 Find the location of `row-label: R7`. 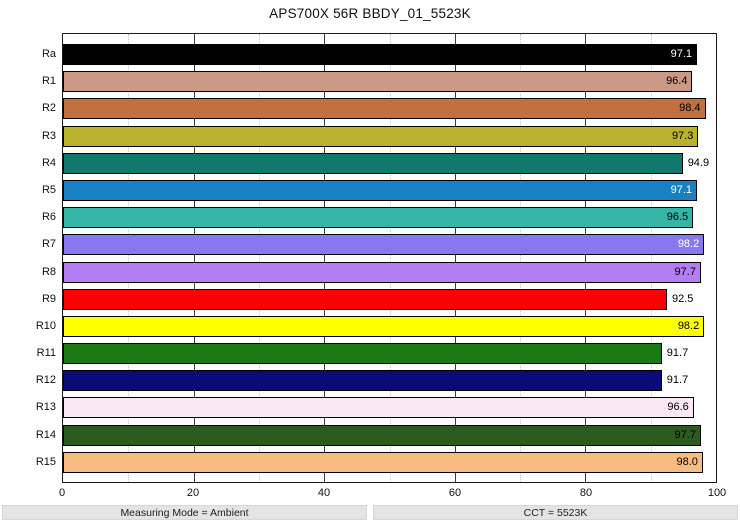

row-label: R7 is located at coordinates (48, 244).